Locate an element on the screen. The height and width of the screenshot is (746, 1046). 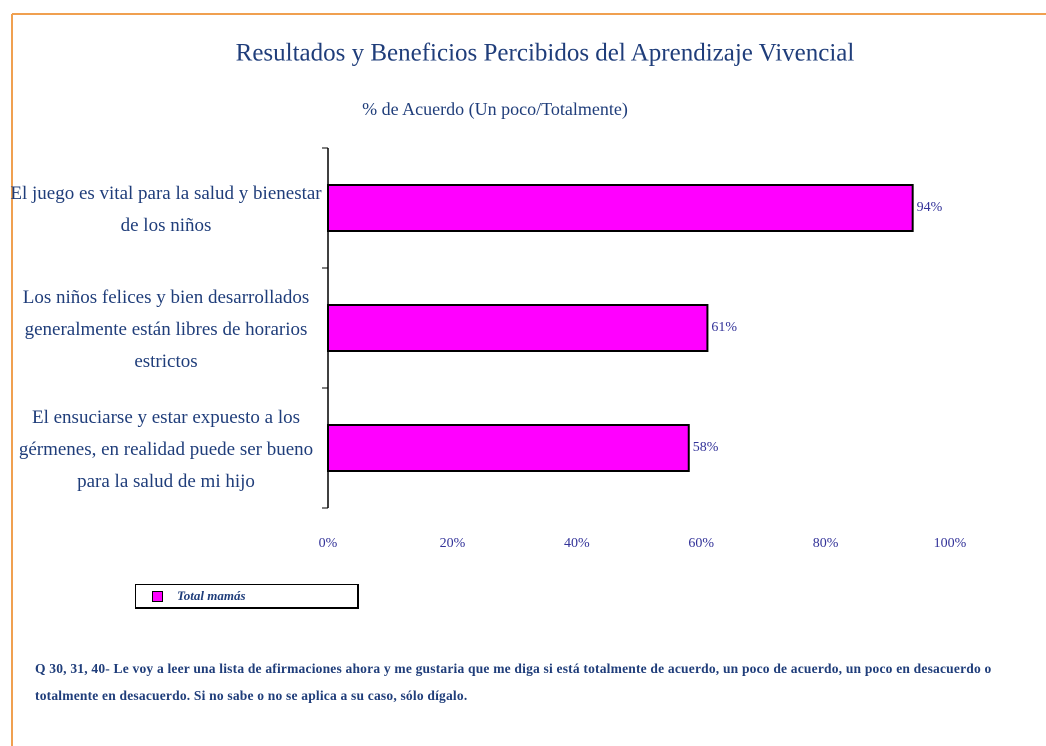
legend-swatch is located at coordinates (157, 596).